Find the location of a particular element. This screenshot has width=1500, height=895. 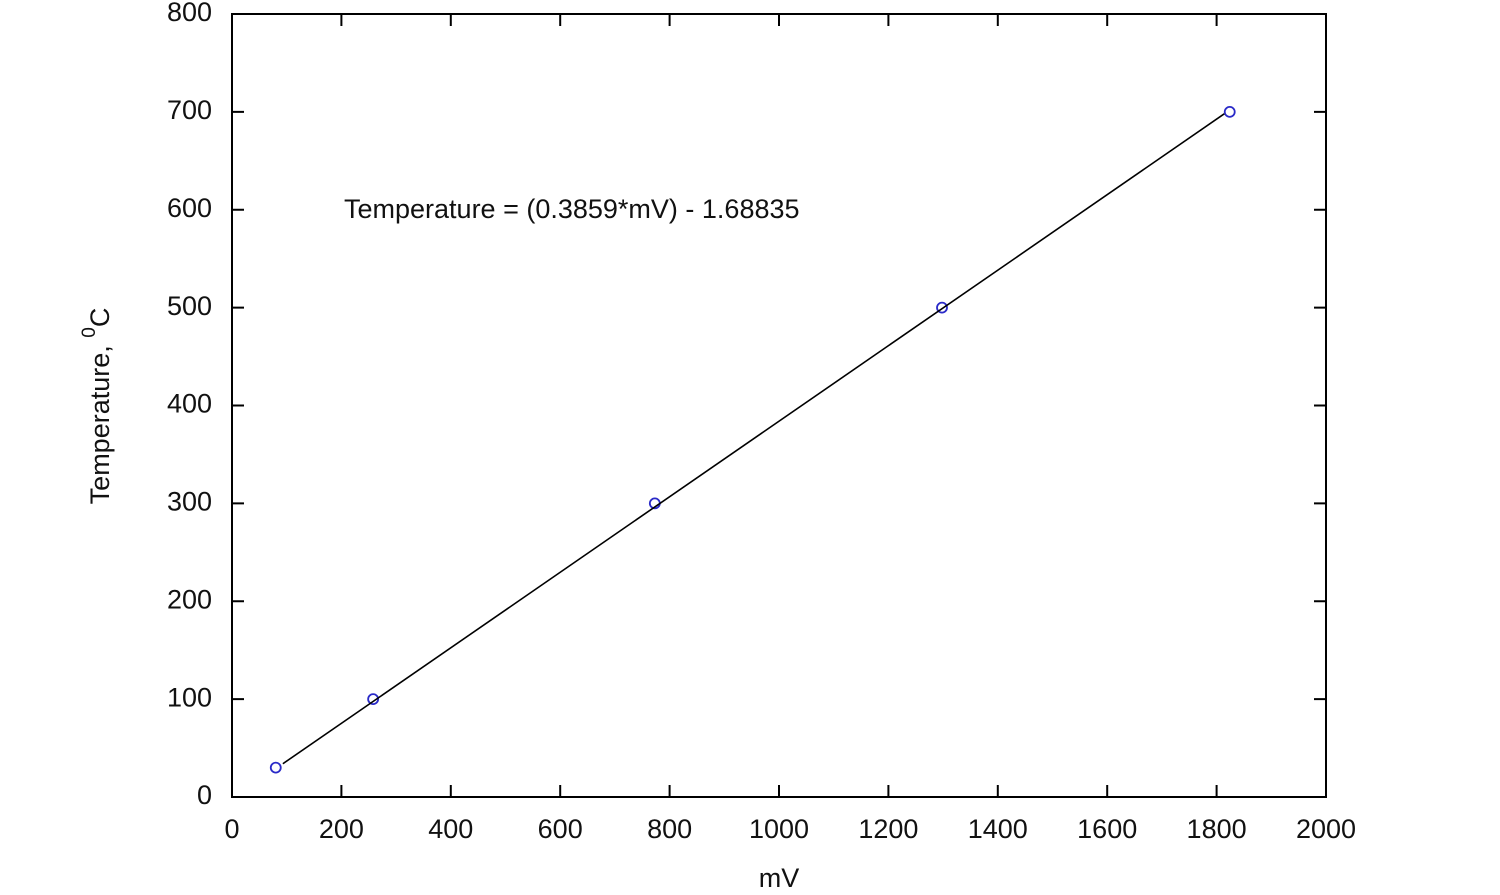

y-tick-label: 700 is located at coordinates (189, 110).